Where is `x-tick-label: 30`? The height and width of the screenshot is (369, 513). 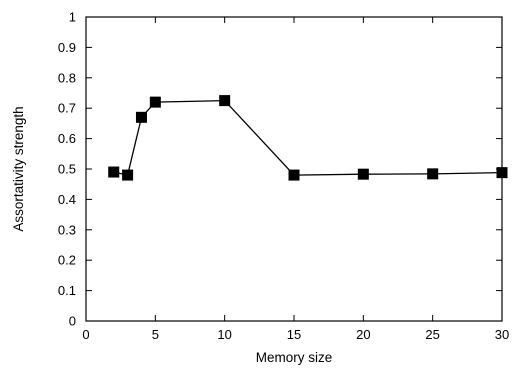 x-tick-label: 30 is located at coordinates (502, 334).